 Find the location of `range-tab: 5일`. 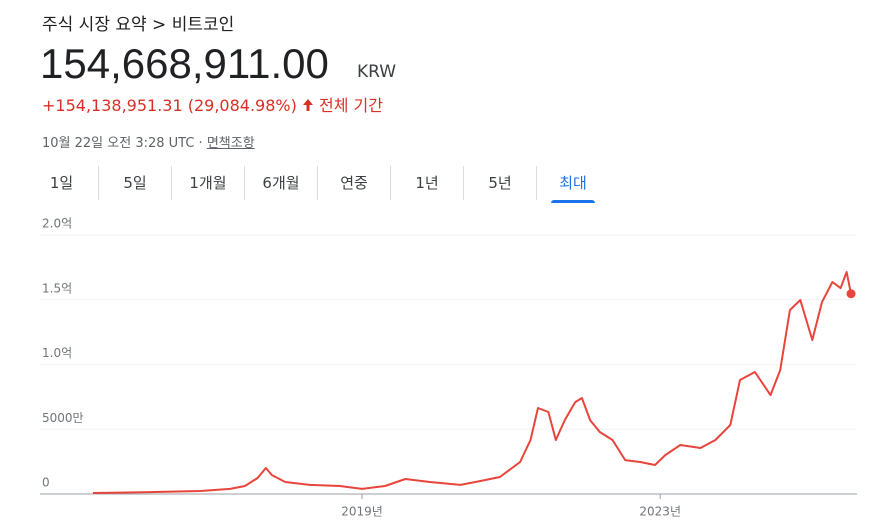

range-tab: 5일 is located at coordinates (134, 183).